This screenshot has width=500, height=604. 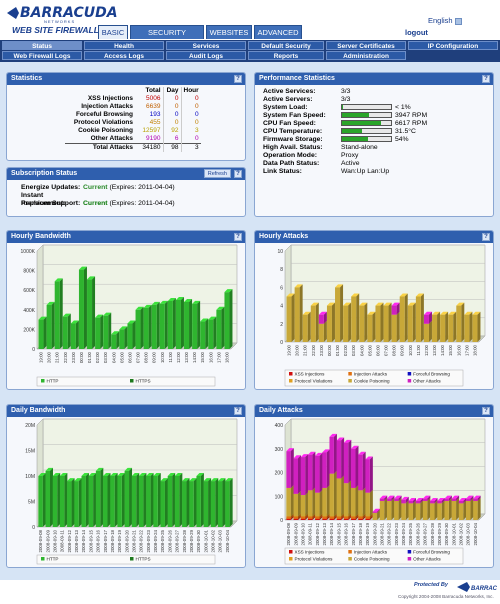 What do you see at coordinates (366, 45) in the screenshot?
I see `nav-server-certificates: Server Certificates` at bounding box center [366, 45].